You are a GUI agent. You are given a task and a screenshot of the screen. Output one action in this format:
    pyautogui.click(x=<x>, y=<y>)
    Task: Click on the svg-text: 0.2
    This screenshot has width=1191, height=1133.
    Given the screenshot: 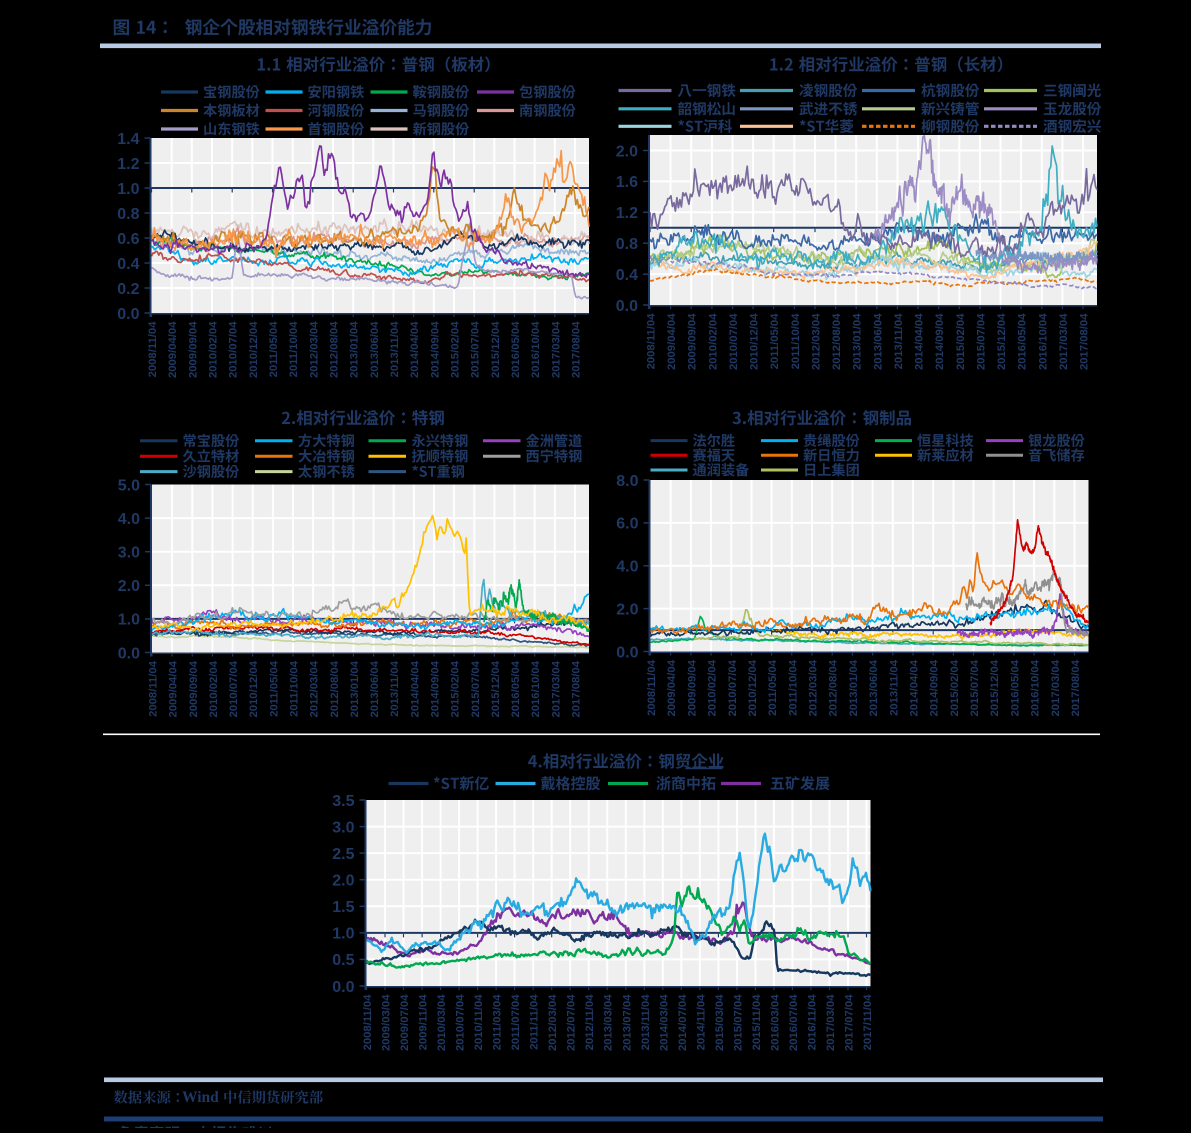 What is the action you would take?
    pyautogui.click(x=128, y=289)
    